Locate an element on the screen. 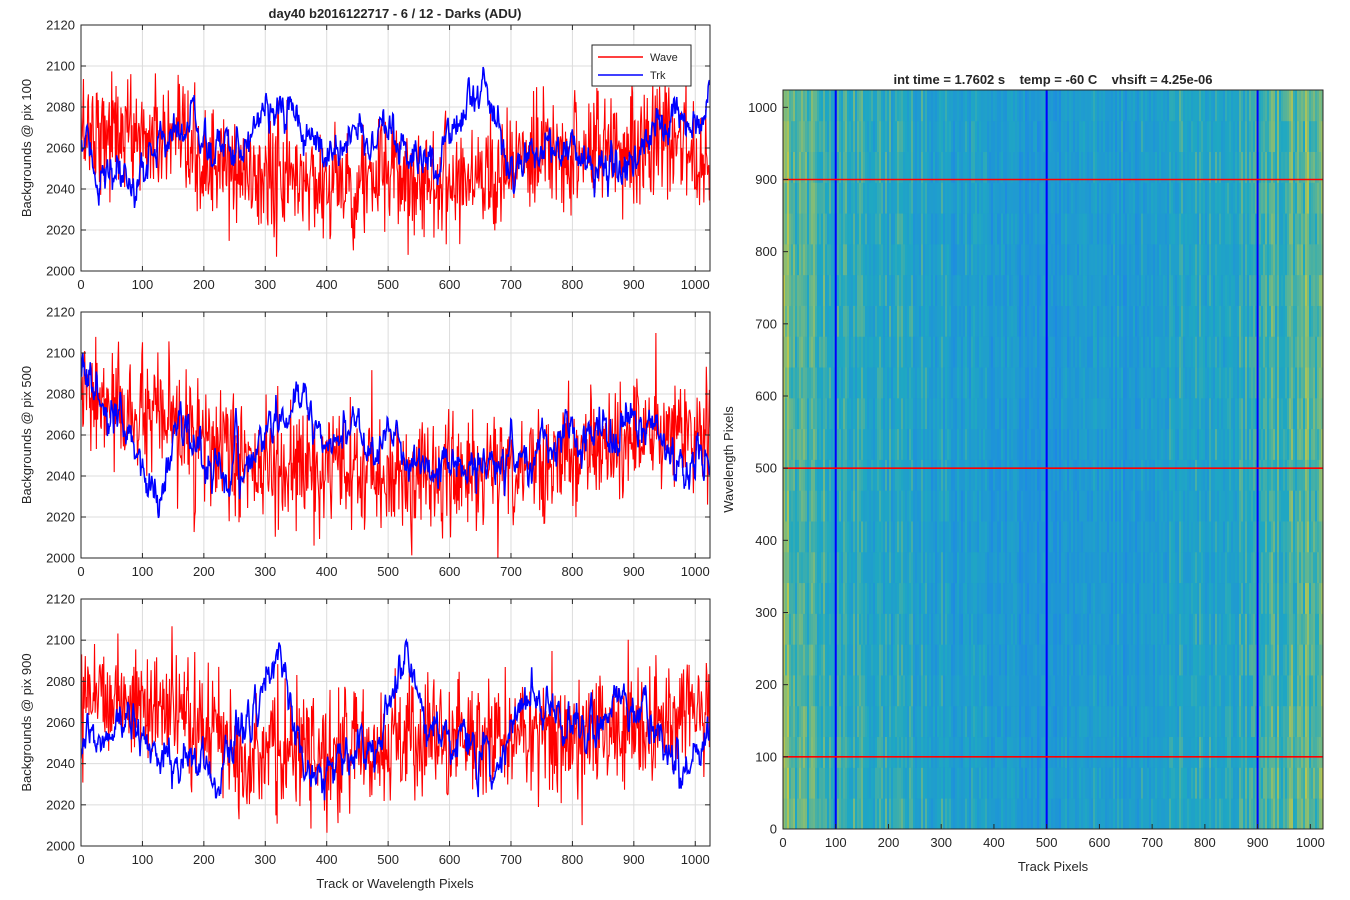 This screenshot has height=900, width=1350. x-tick-label: 100 is located at coordinates (143, 571).